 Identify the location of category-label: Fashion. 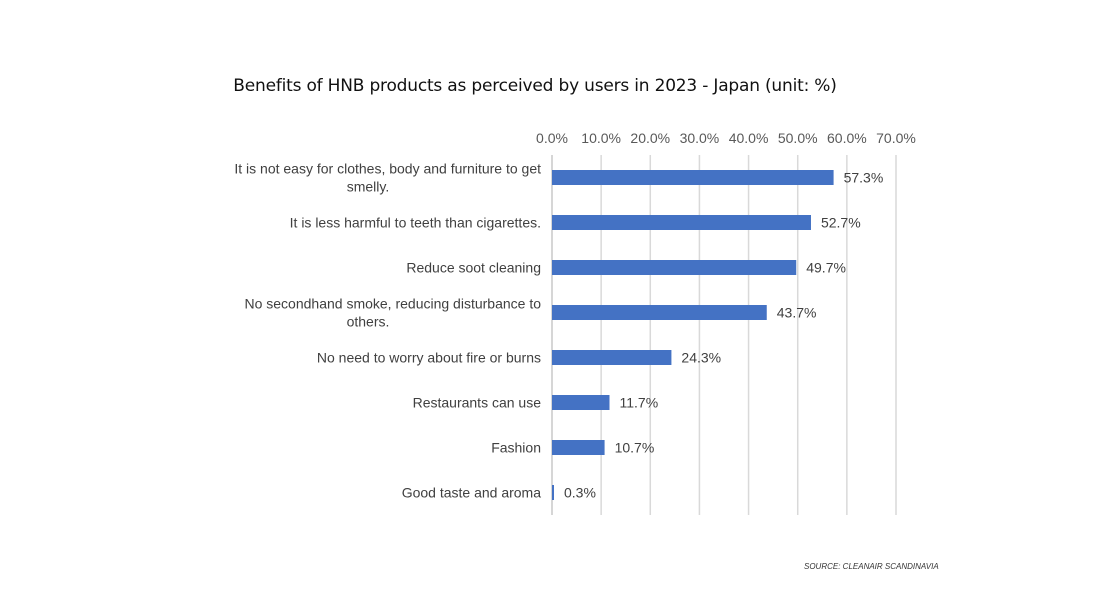
(516, 448).